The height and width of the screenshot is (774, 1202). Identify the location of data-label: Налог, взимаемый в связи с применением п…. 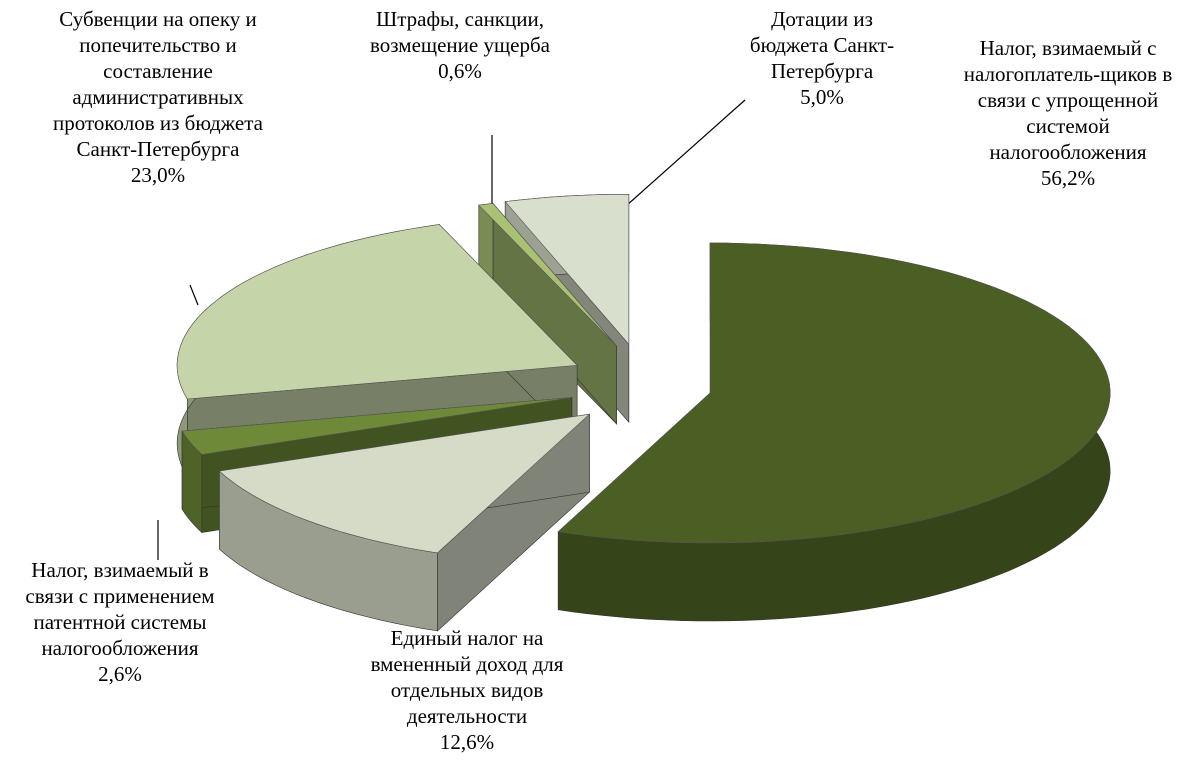
(120, 622).